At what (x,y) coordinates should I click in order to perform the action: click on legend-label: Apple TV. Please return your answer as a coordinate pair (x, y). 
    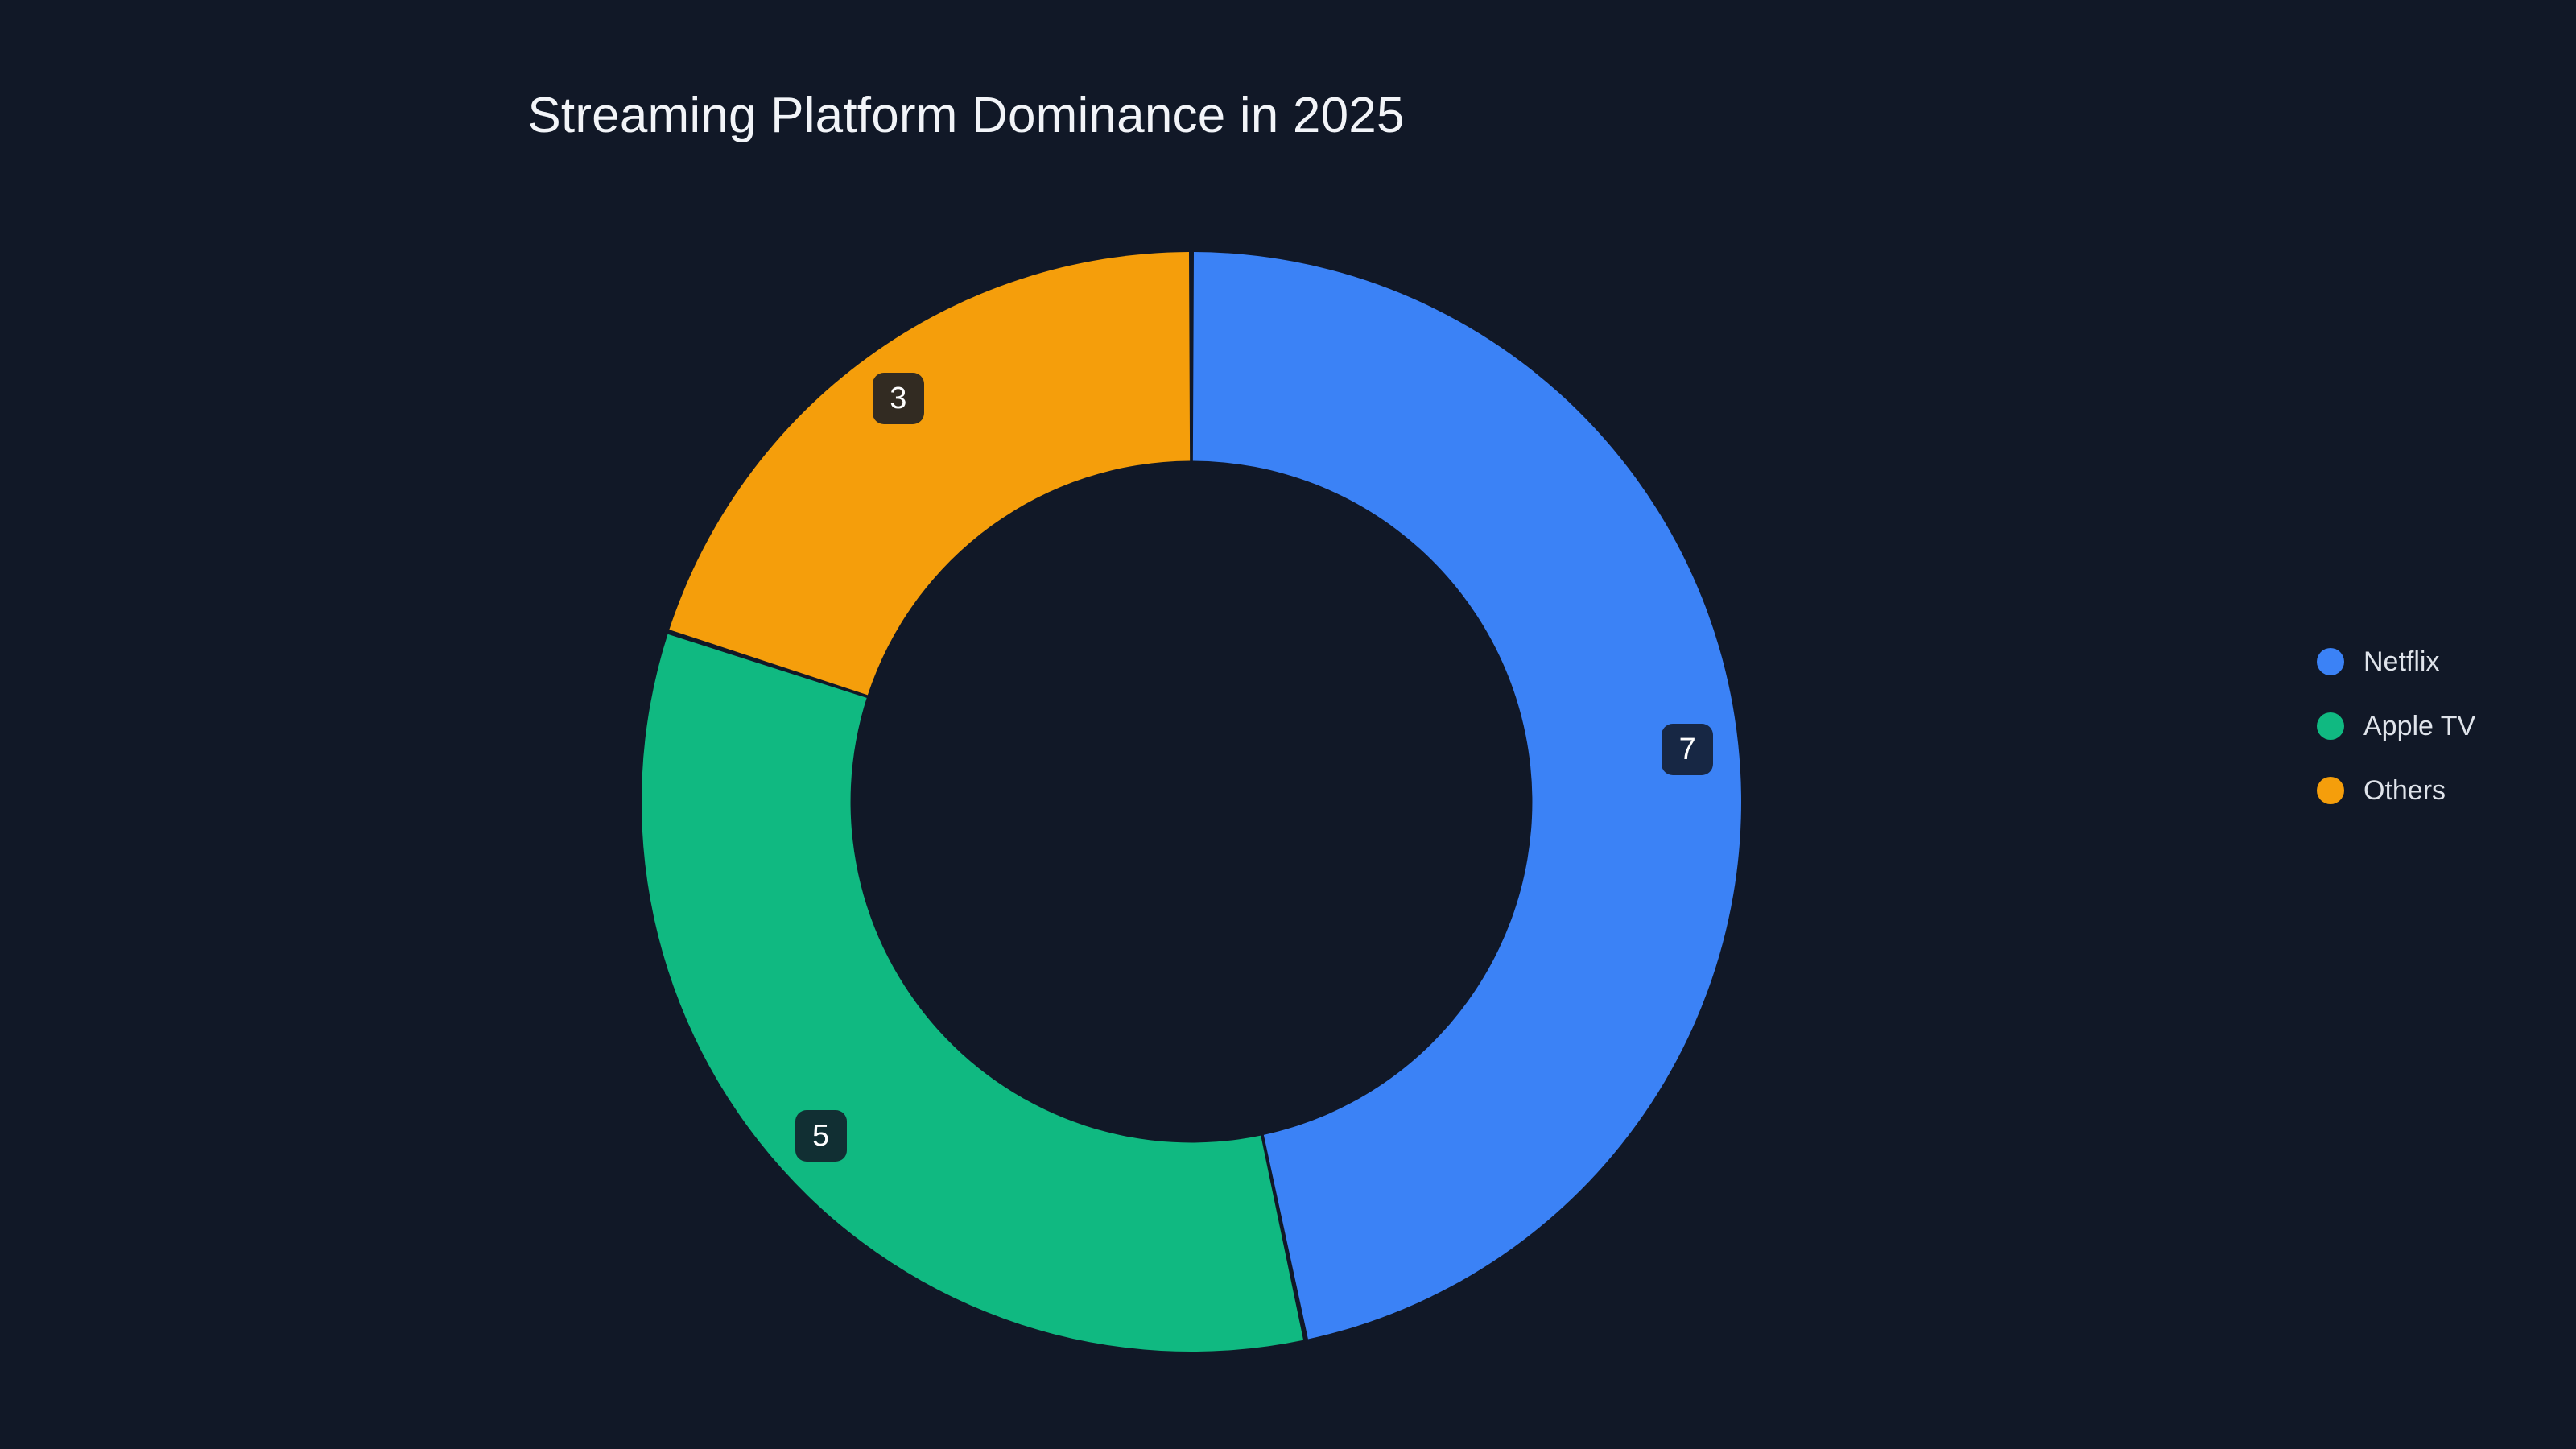
    Looking at the image, I should click on (2419, 726).